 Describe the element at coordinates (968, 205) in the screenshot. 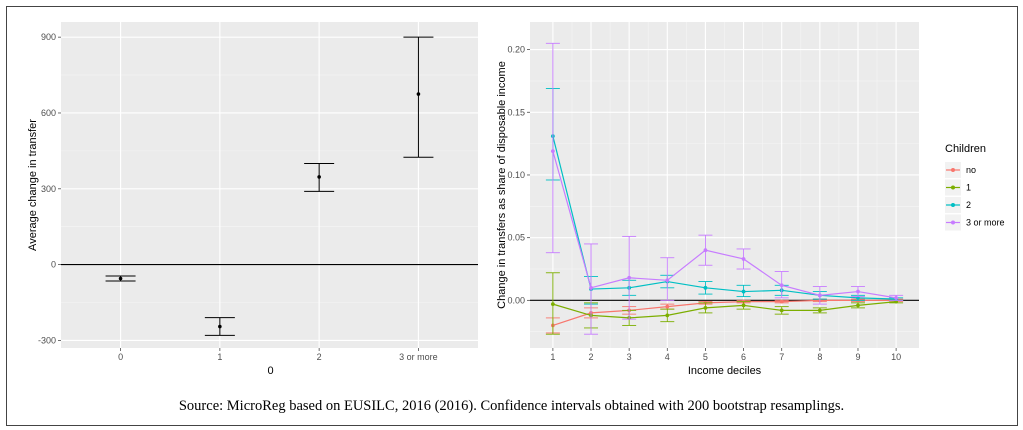

I see `legend-label: 2` at that location.